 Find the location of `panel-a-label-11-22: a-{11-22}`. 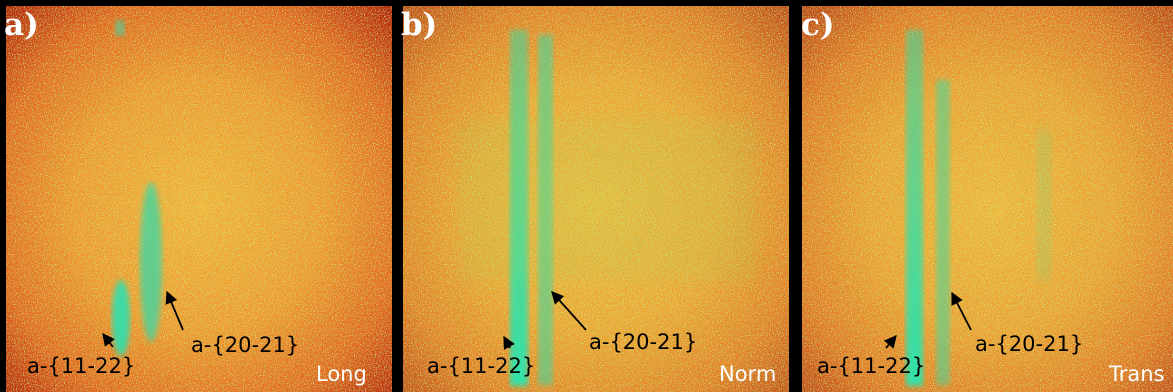

panel-a-label-11-22: a-{11-22} is located at coordinates (81, 366).